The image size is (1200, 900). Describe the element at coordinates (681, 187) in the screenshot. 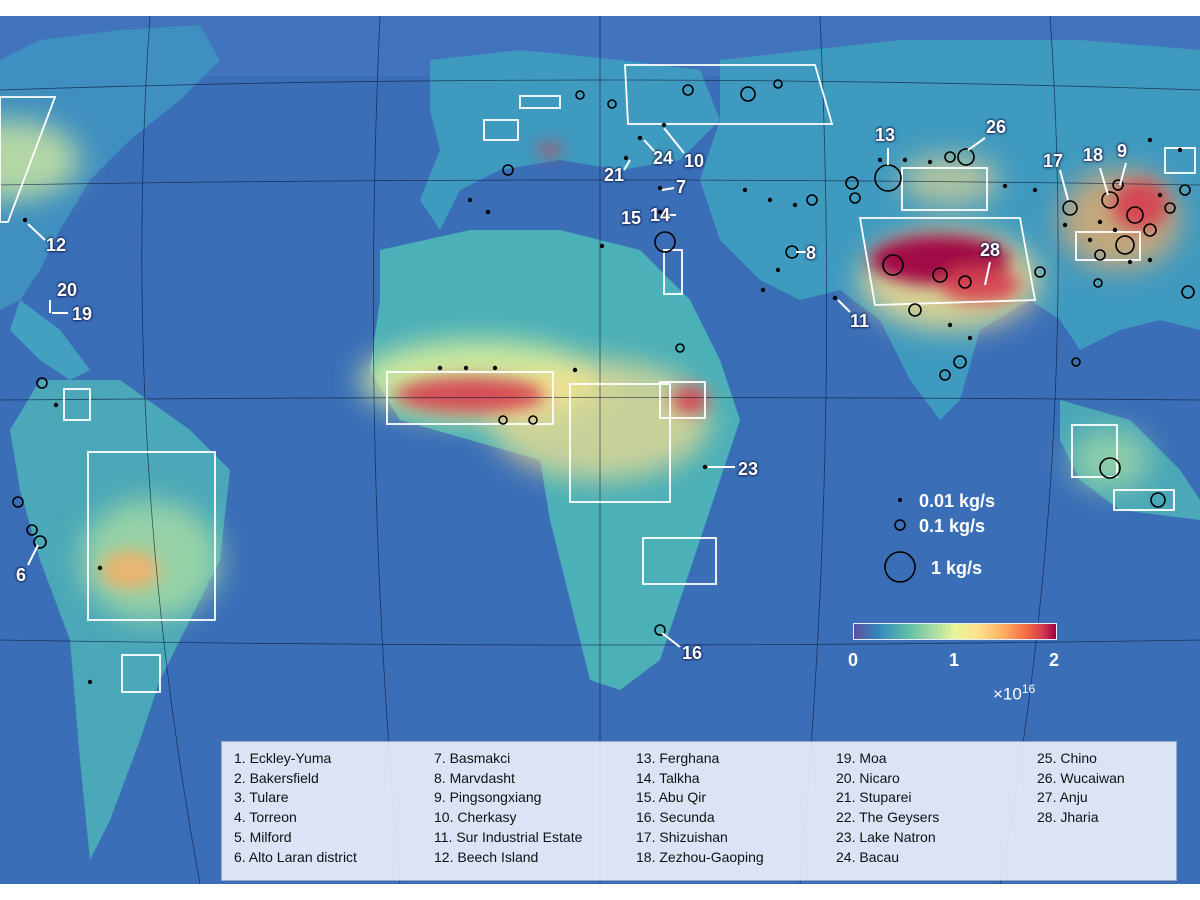

I see `site-label-7: 7` at that location.